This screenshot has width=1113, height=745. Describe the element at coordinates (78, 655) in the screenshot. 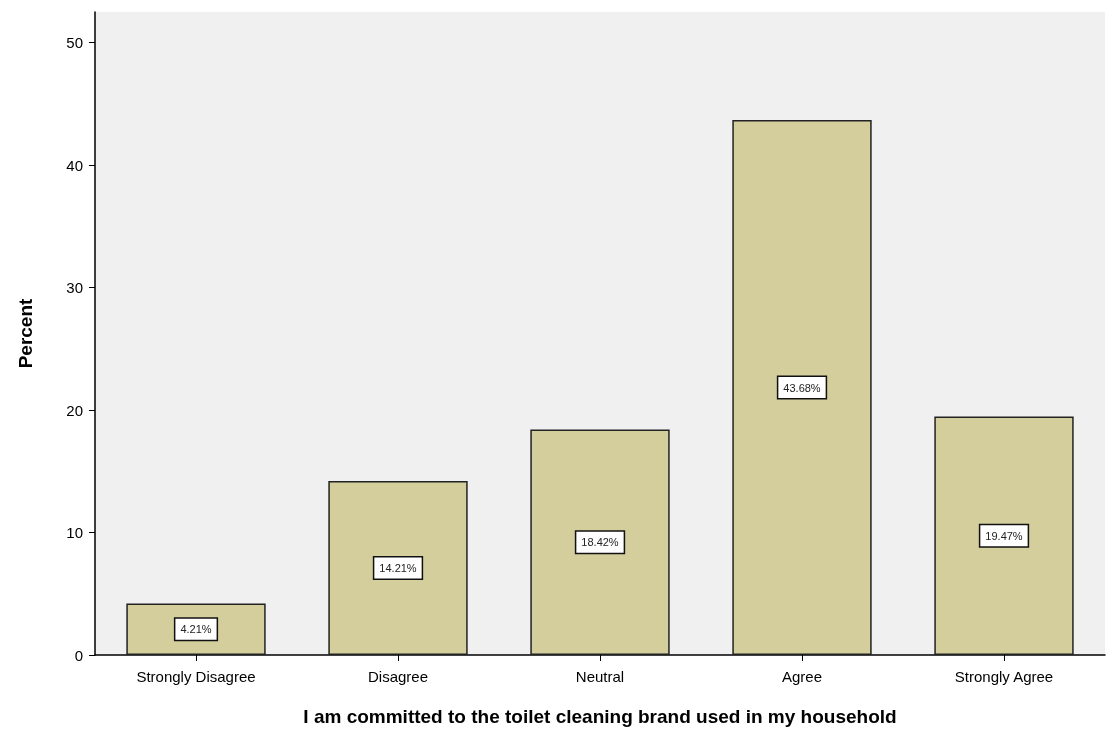

I see `y-tick-label: 0` at that location.